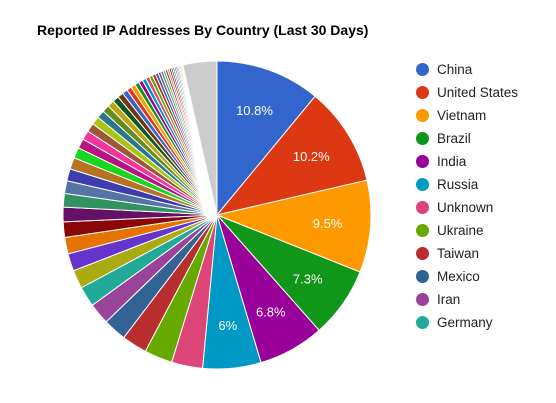  I want to click on legend-item-unknown: Unknown, so click(467, 207).